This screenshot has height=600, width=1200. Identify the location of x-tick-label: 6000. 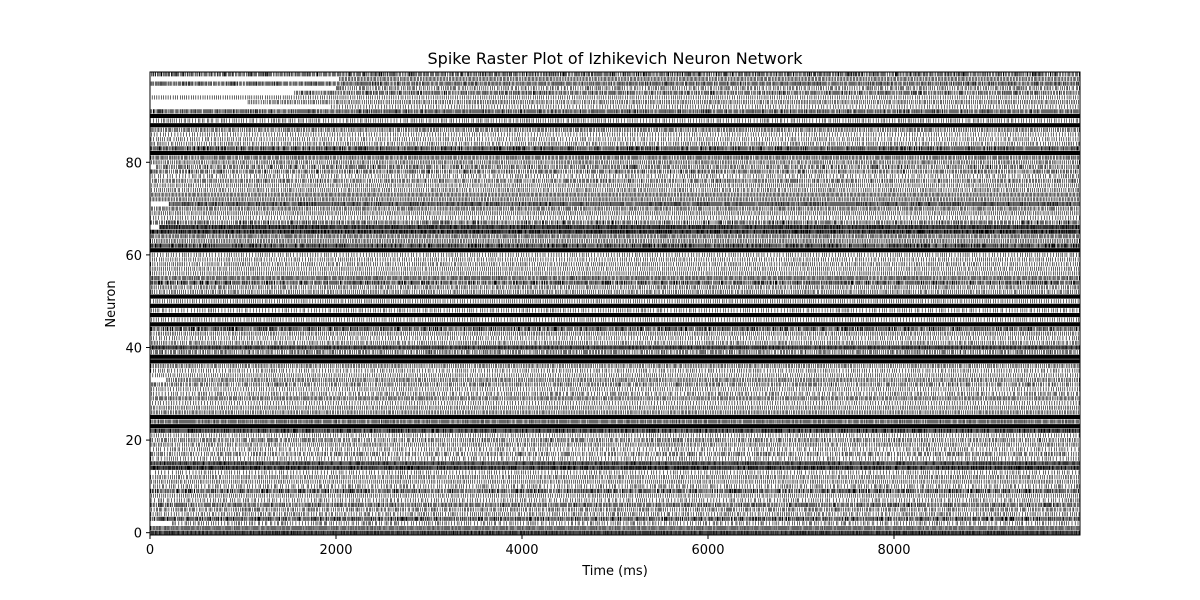
(707, 550).